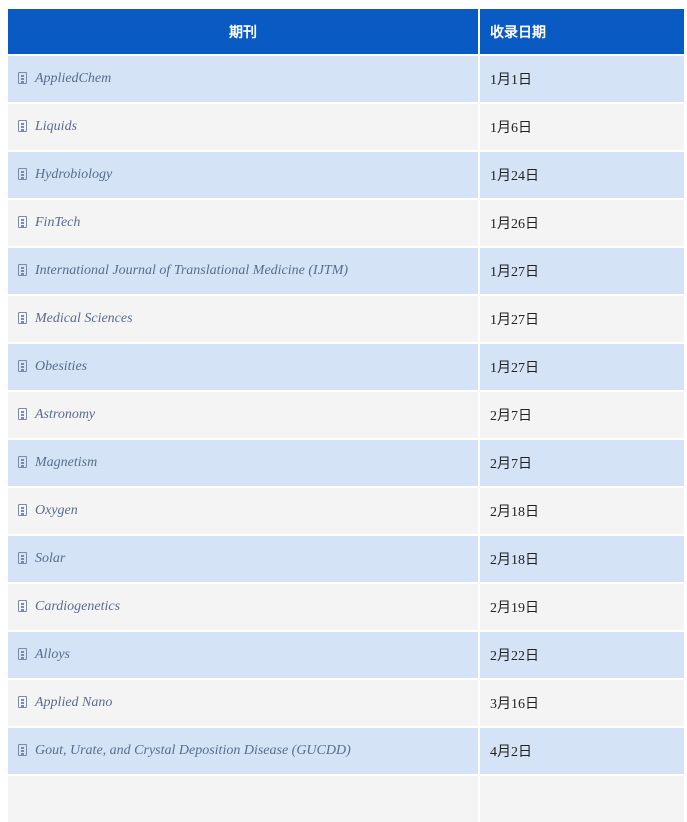 This screenshot has height=822, width=687. Describe the element at coordinates (244, 32) in the screenshot. I see `column-header-journal: 期刊` at that location.